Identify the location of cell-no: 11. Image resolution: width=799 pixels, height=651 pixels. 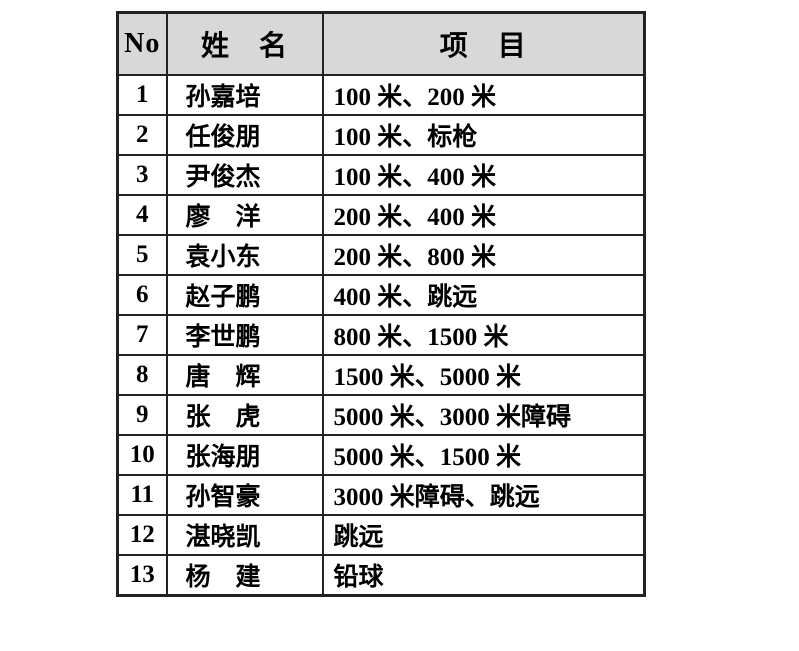
(142, 495).